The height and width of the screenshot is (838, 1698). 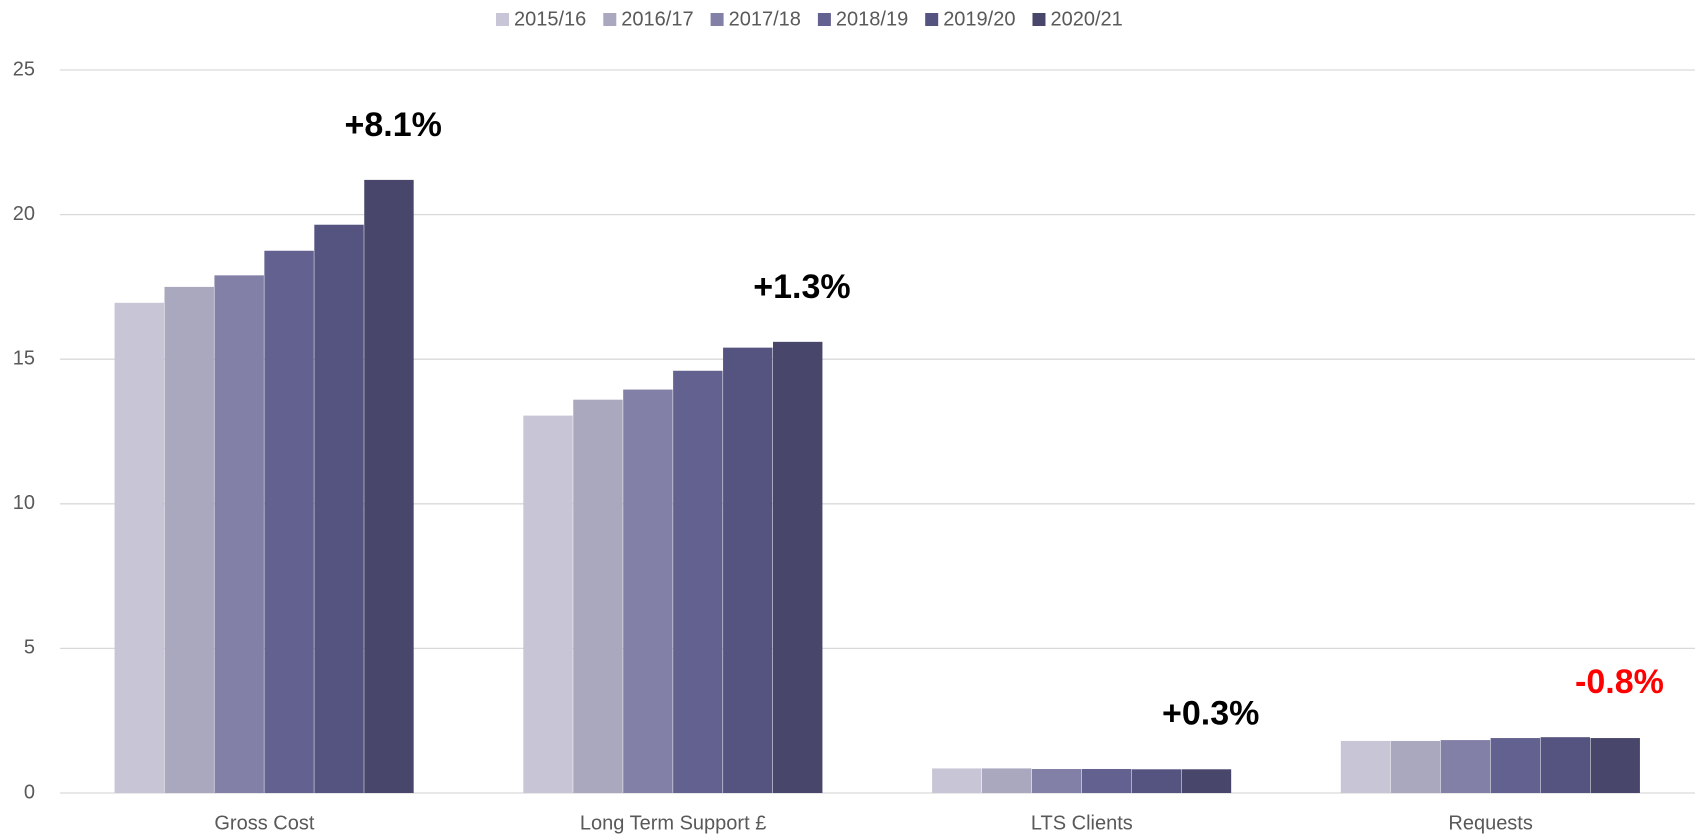 What do you see at coordinates (979, 19) in the screenshot?
I see `legend-label: 2019/20` at bounding box center [979, 19].